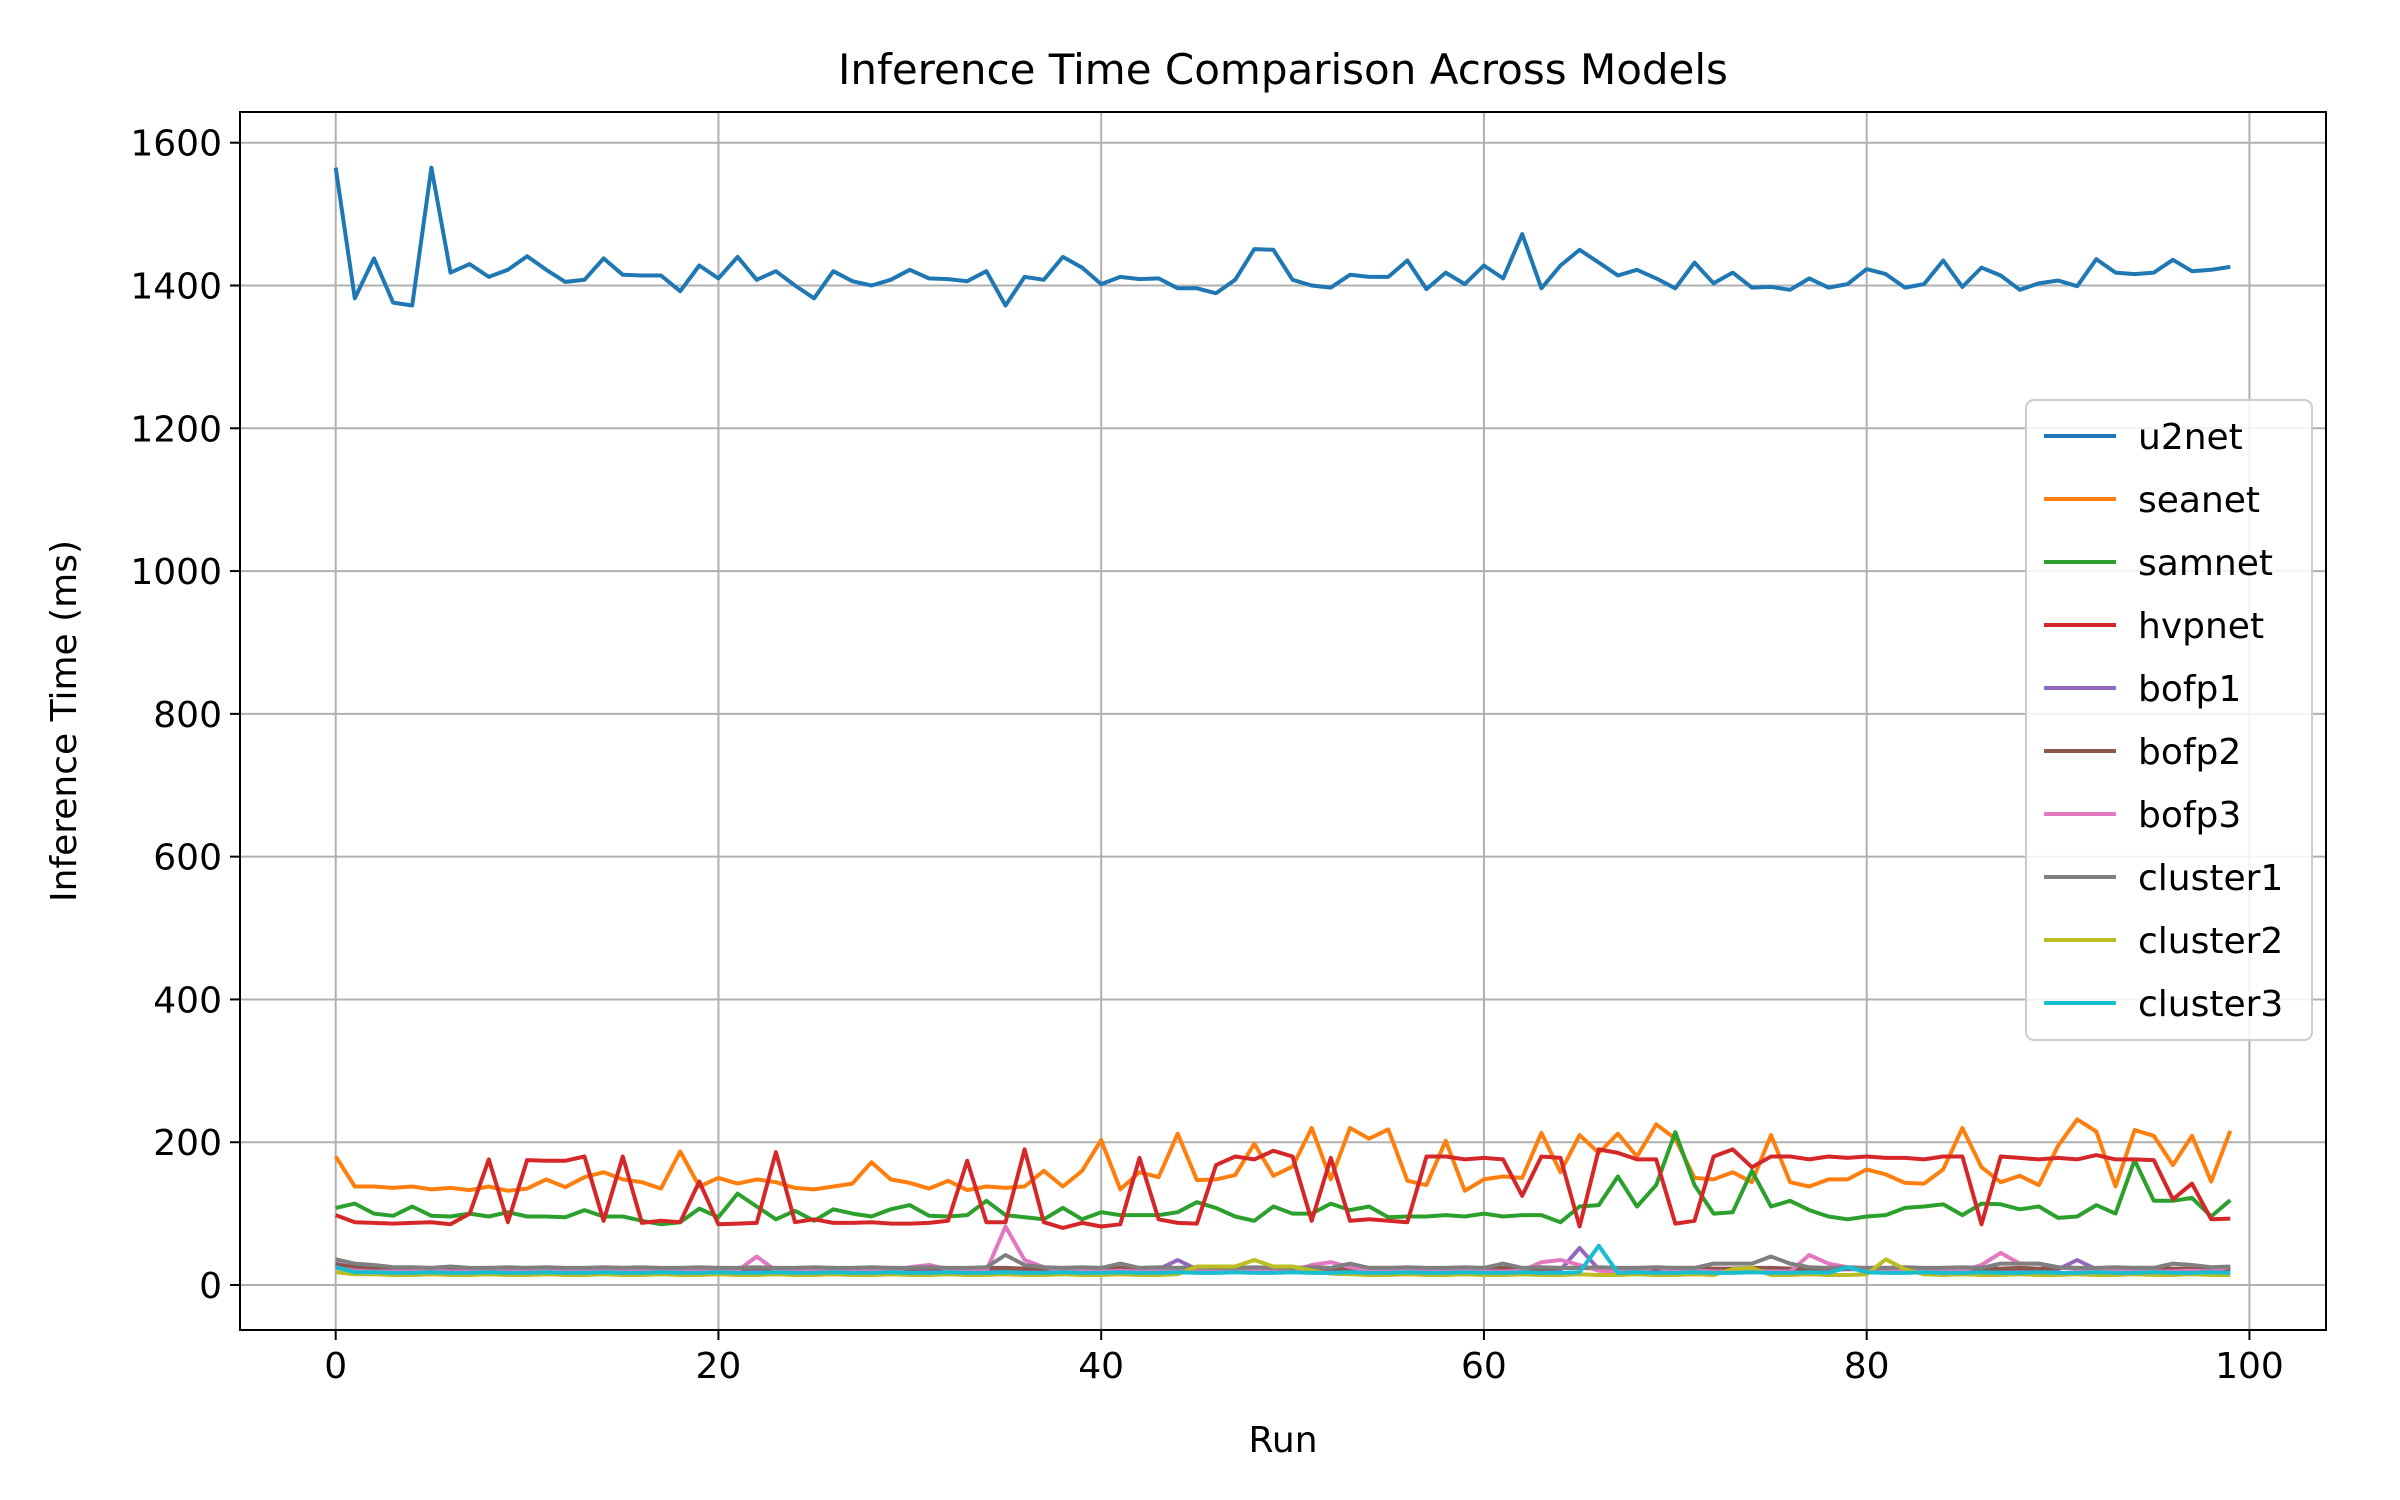  What do you see at coordinates (210, 1286) in the screenshot?
I see `y-tick-label: 0` at bounding box center [210, 1286].